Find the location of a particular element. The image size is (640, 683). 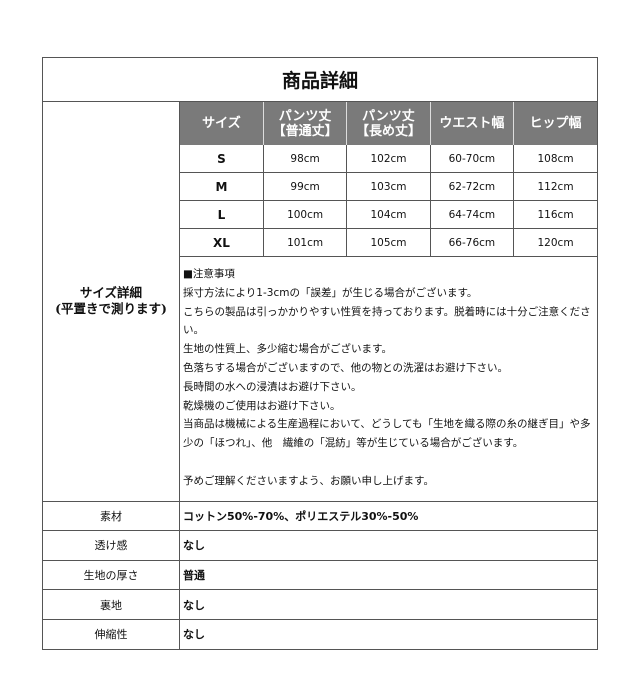

attribute-row: 伸縮性 なし is located at coordinates (320, 634).